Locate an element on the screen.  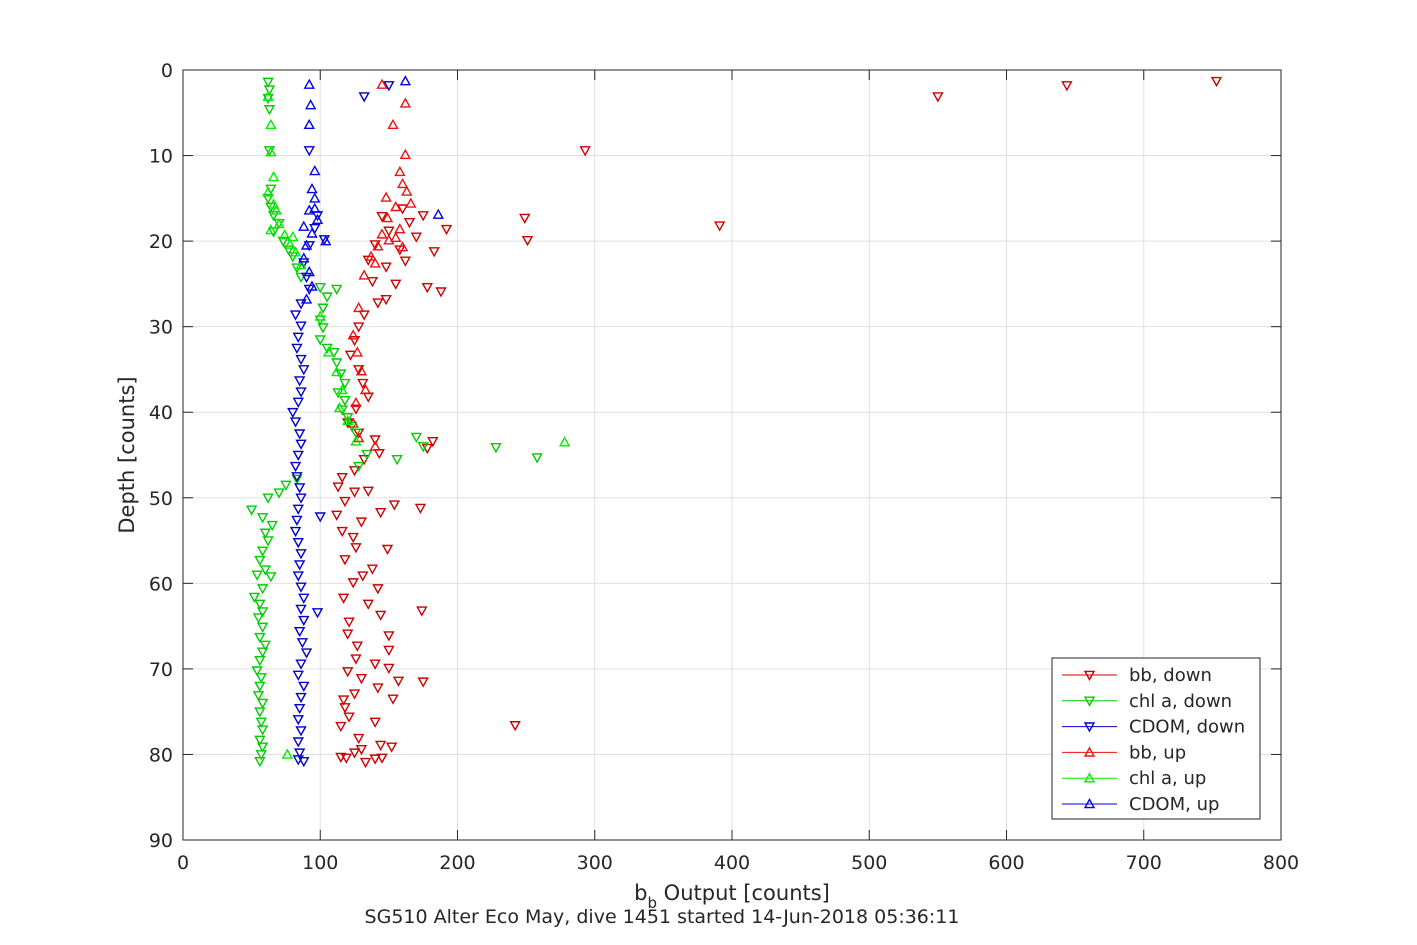
x-axis-label: bb Output [counts] is located at coordinates (732, 896).